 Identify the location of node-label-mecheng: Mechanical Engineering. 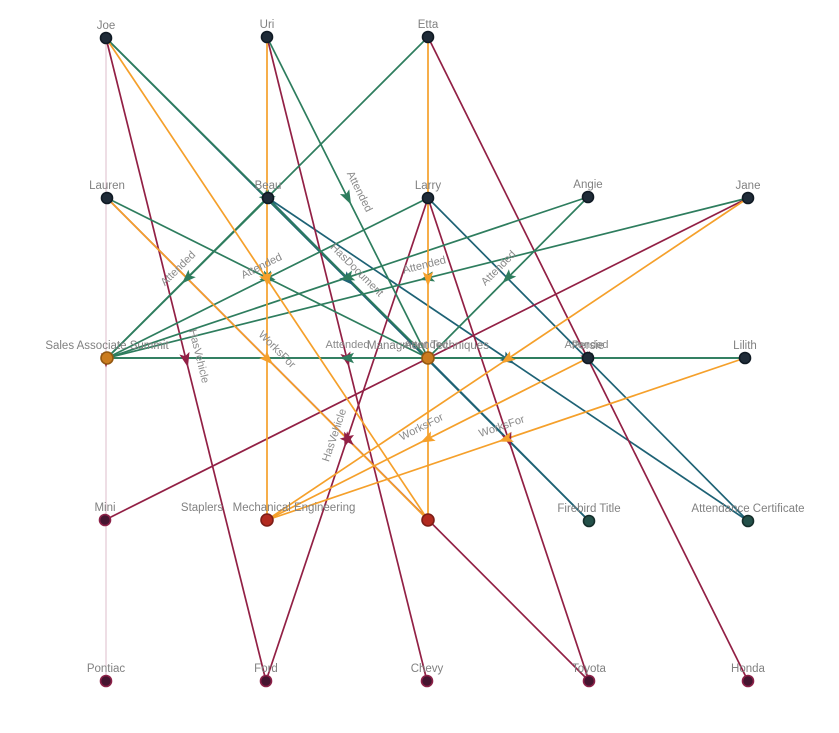
(294, 508).